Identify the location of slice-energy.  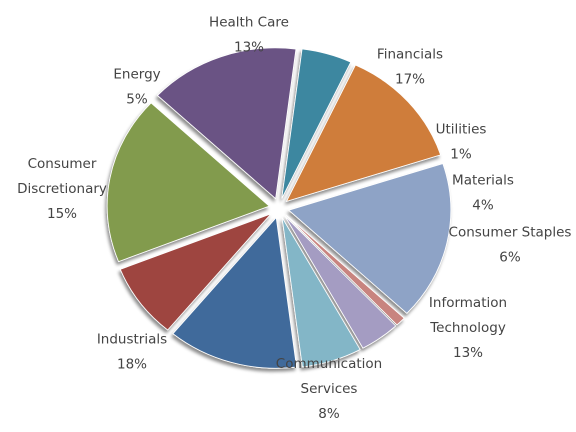
(316, 123).